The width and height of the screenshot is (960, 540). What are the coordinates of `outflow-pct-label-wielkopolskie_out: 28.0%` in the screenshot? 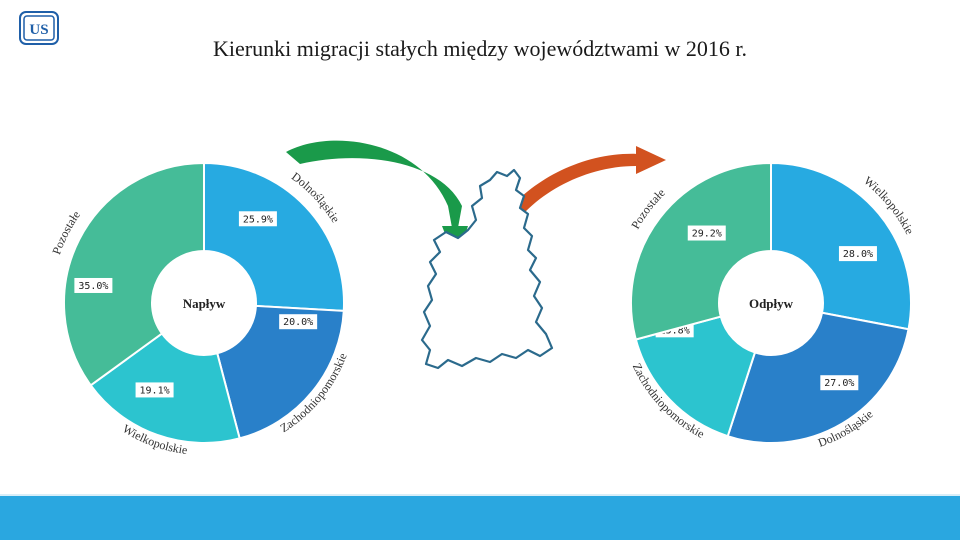 It's located at (857, 254).